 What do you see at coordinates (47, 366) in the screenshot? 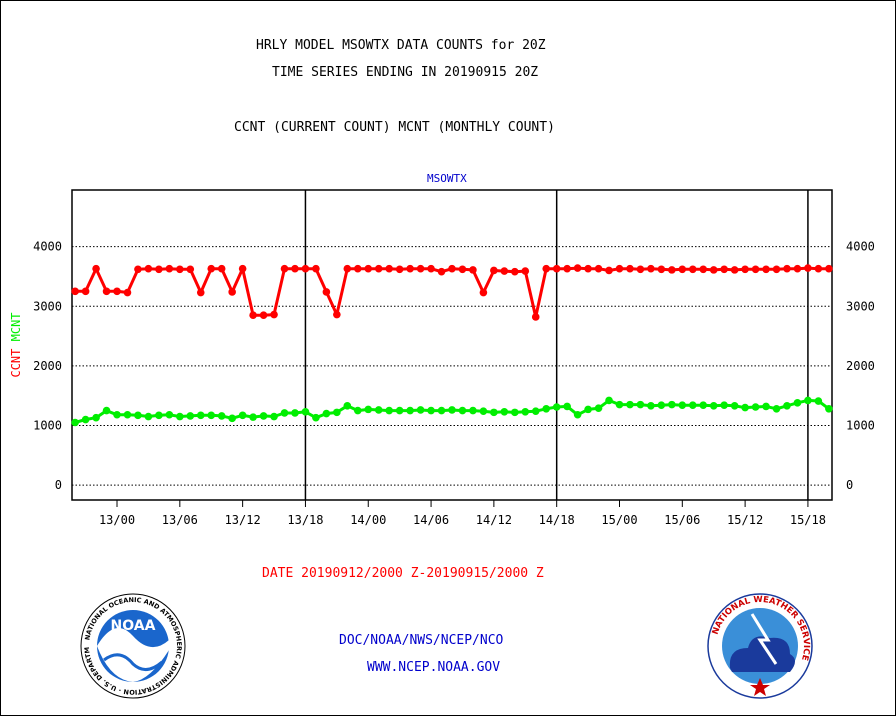
I see `y-tick-label-left: 2000` at bounding box center [47, 366].